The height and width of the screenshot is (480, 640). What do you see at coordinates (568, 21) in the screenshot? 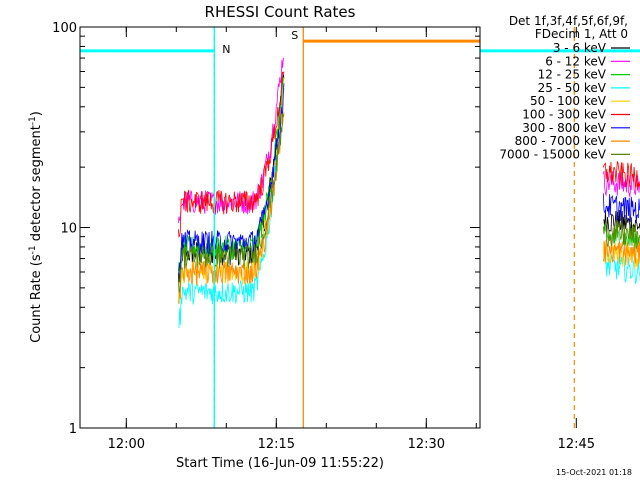
I see `legend-header-line-1: Det 1f,3f,4f,5f,6f,9f,` at bounding box center [568, 21].